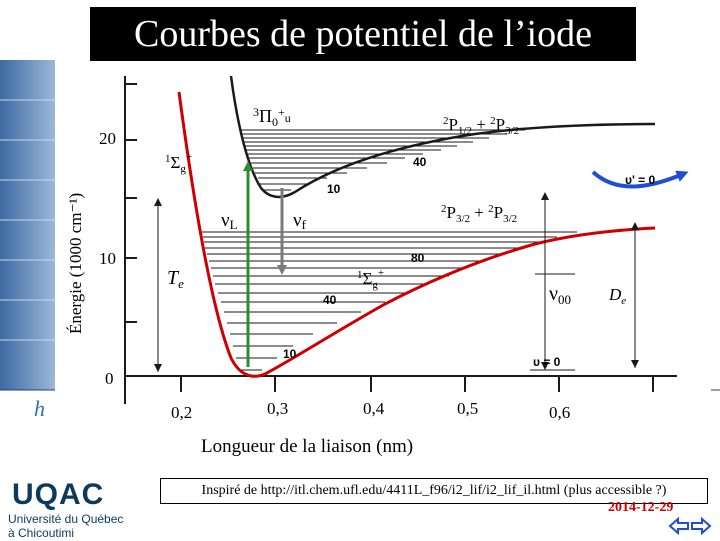 The width and height of the screenshot is (720, 541). I want to click on ground-v0-label: υ = 0, so click(547, 362).